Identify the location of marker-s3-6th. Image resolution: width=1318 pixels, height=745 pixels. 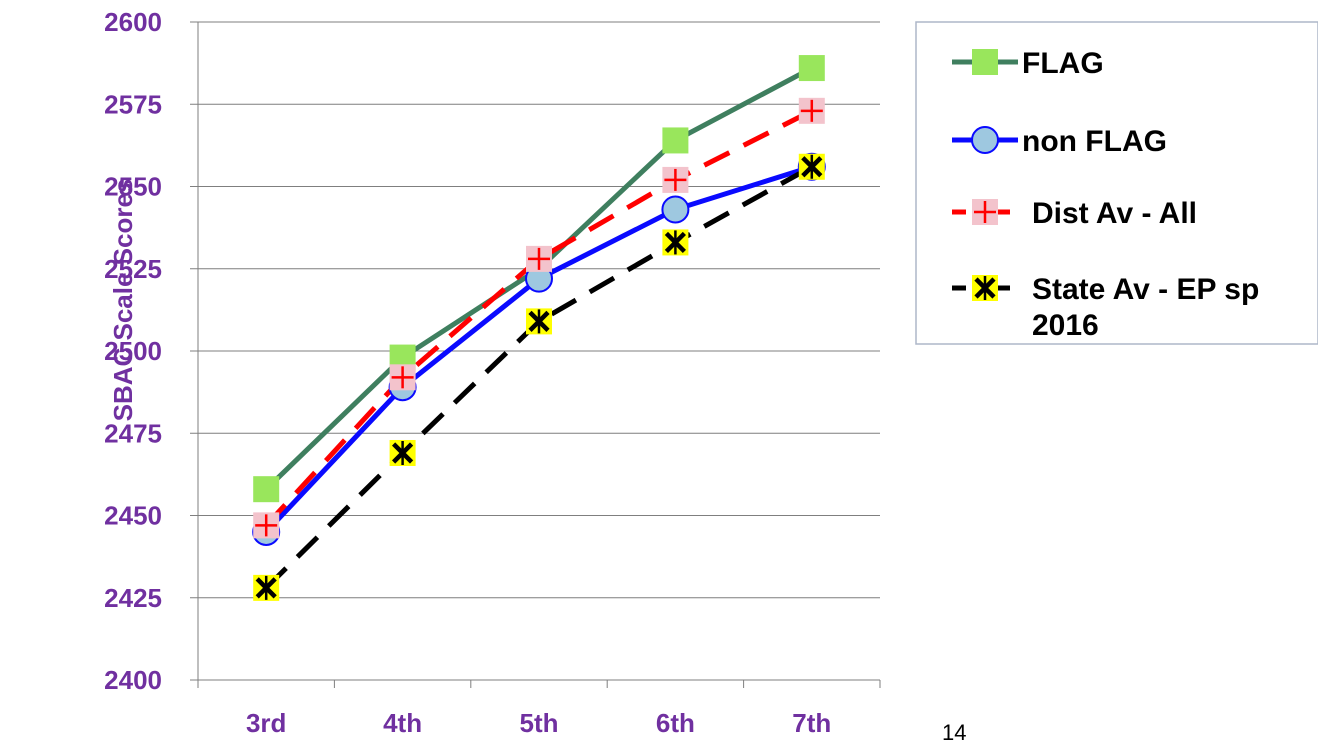
(675, 242).